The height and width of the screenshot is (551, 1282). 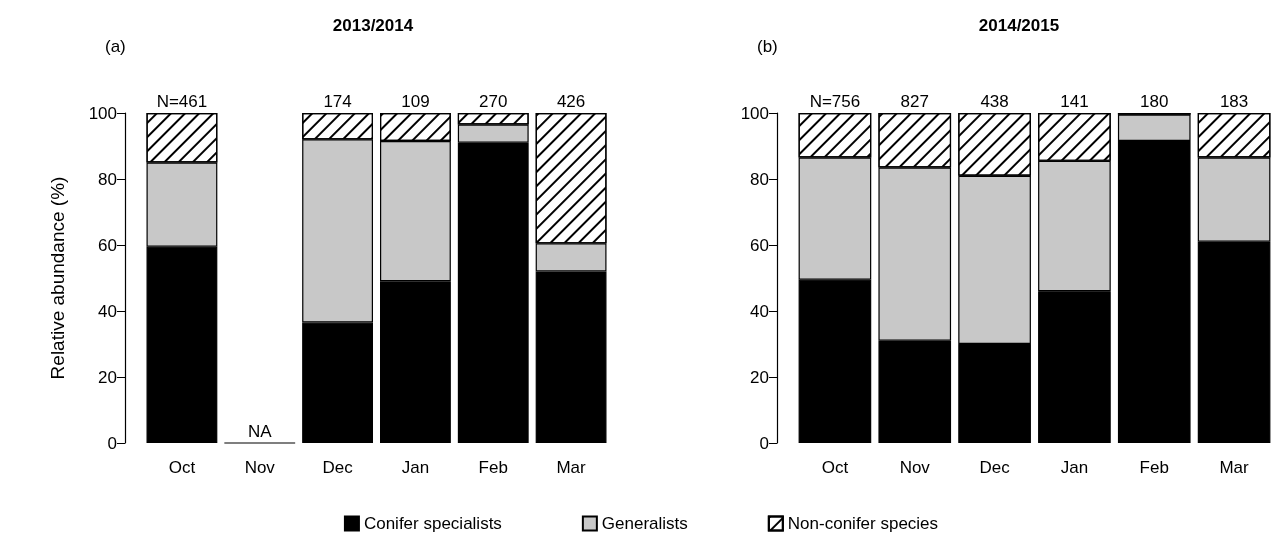 What do you see at coordinates (115, 46) in the screenshot?
I see `text: (a)` at bounding box center [115, 46].